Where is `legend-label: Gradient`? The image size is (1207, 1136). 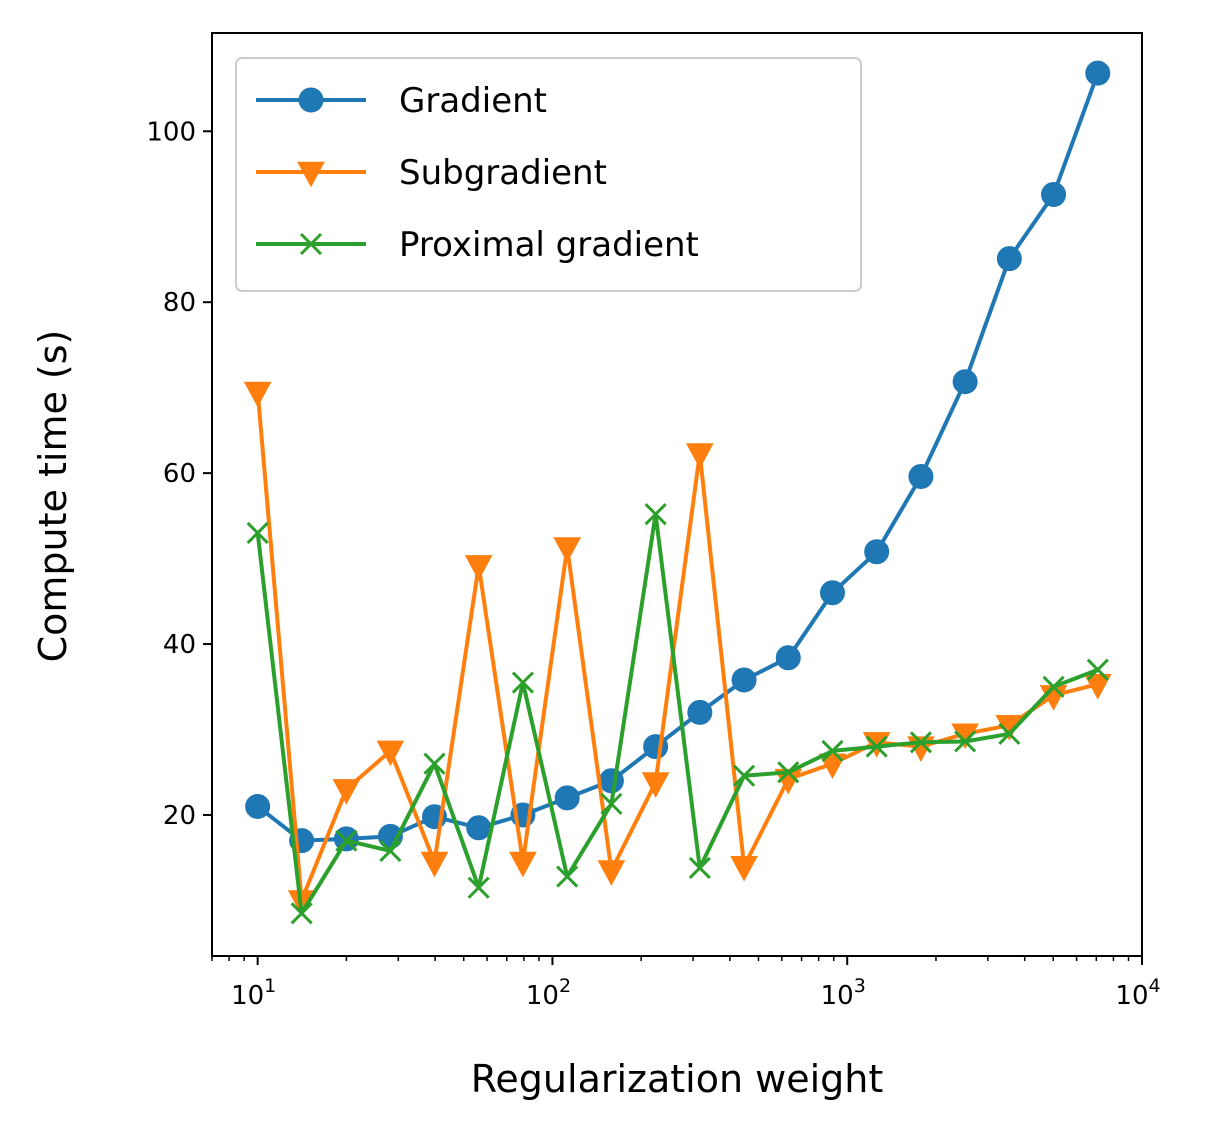 legend-label: Gradient is located at coordinates (473, 101).